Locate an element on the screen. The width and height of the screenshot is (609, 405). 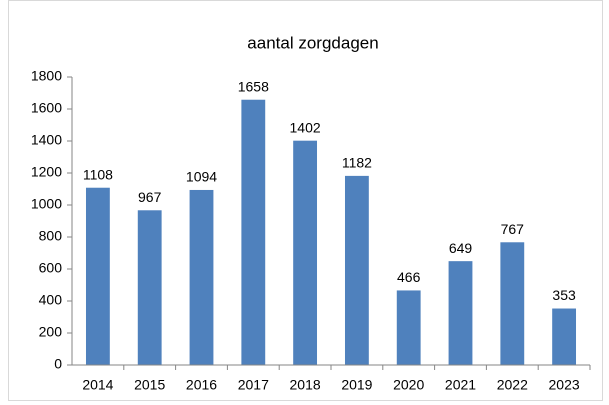
x-tick-label: 2019 is located at coordinates (356, 385).